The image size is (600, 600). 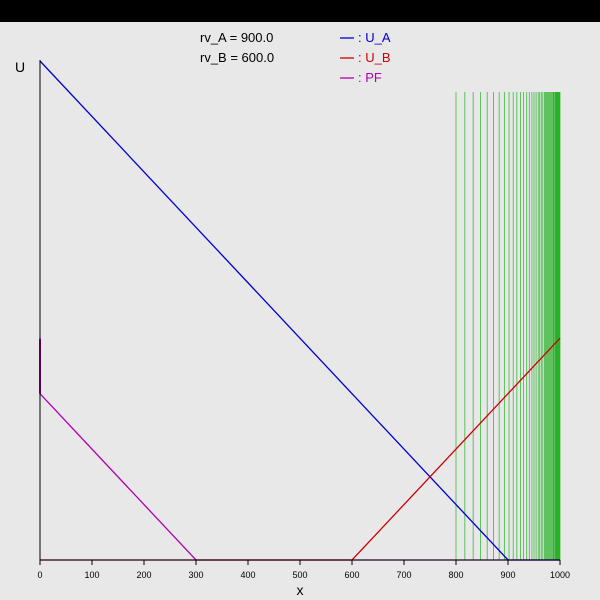 What do you see at coordinates (39, 575) in the screenshot?
I see `x-tick-label-0: 0` at bounding box center [39, 575].